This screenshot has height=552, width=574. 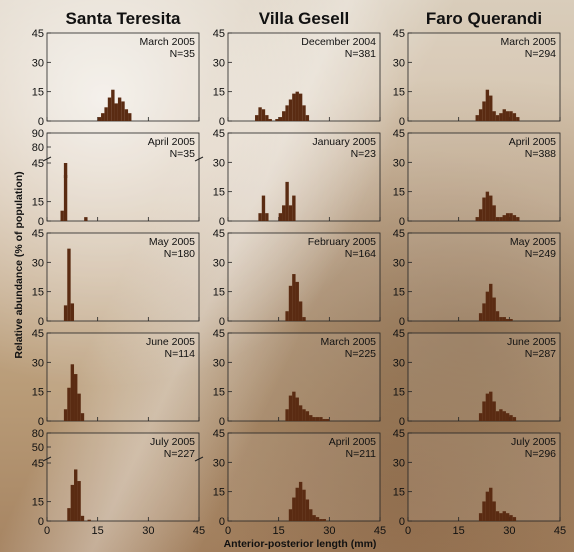 What do you see at coordinates (279, 531) in the screenshot?
I see `x-tick-label: 15` at bounding box center [279, 531].